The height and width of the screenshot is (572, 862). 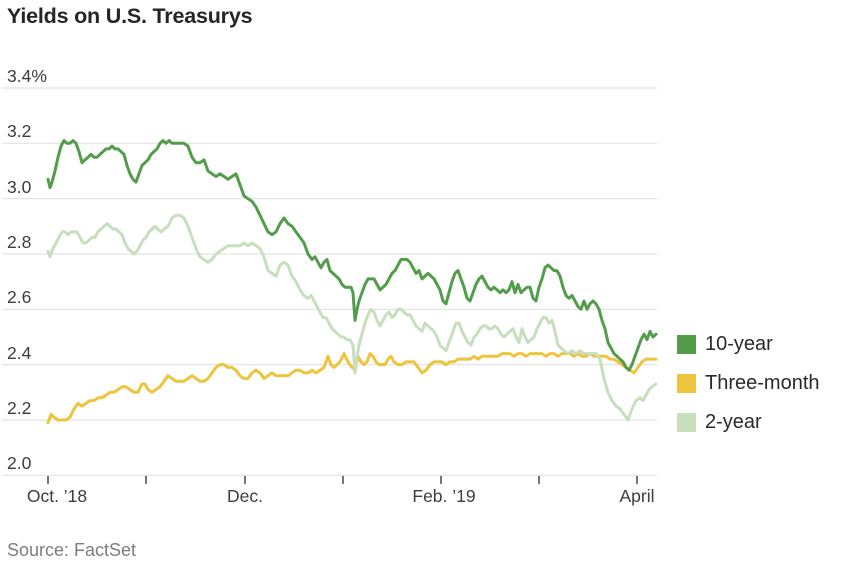 I want to click on chart-title: Yields on U.S. Treasurys, so click(x=130, y=16).